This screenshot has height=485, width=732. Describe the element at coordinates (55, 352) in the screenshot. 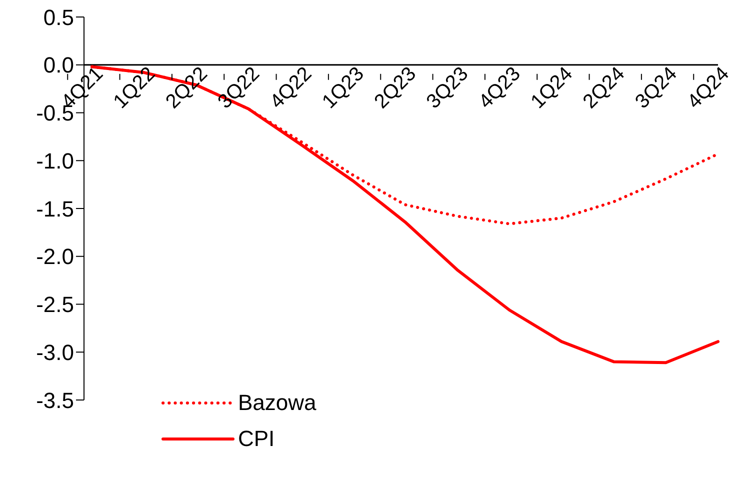

I see `y-tick-label: -3.0` at that location.